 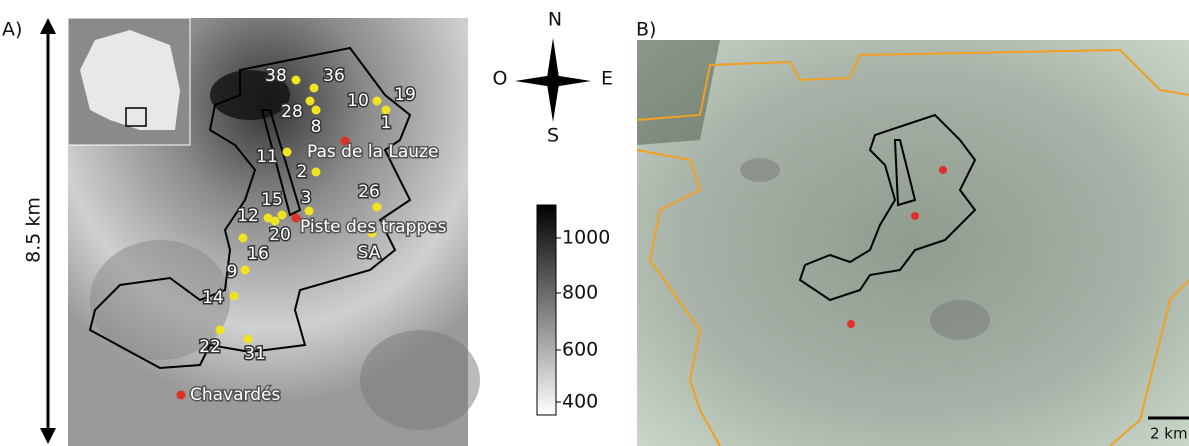 I want to click on place-label: Piste des trappes, so click(x=373, y=227).